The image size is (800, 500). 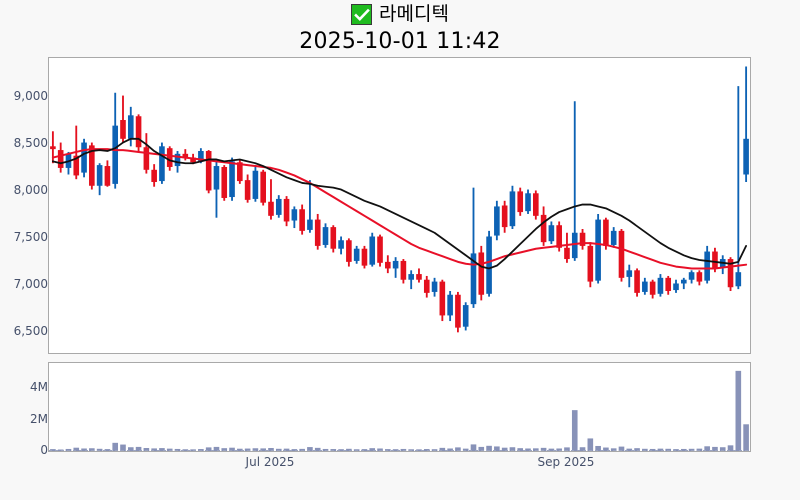 What do you see at coordinates (362, 14) in the screenshot?
I see `green-check-icon` at bounding box center [362, 14].